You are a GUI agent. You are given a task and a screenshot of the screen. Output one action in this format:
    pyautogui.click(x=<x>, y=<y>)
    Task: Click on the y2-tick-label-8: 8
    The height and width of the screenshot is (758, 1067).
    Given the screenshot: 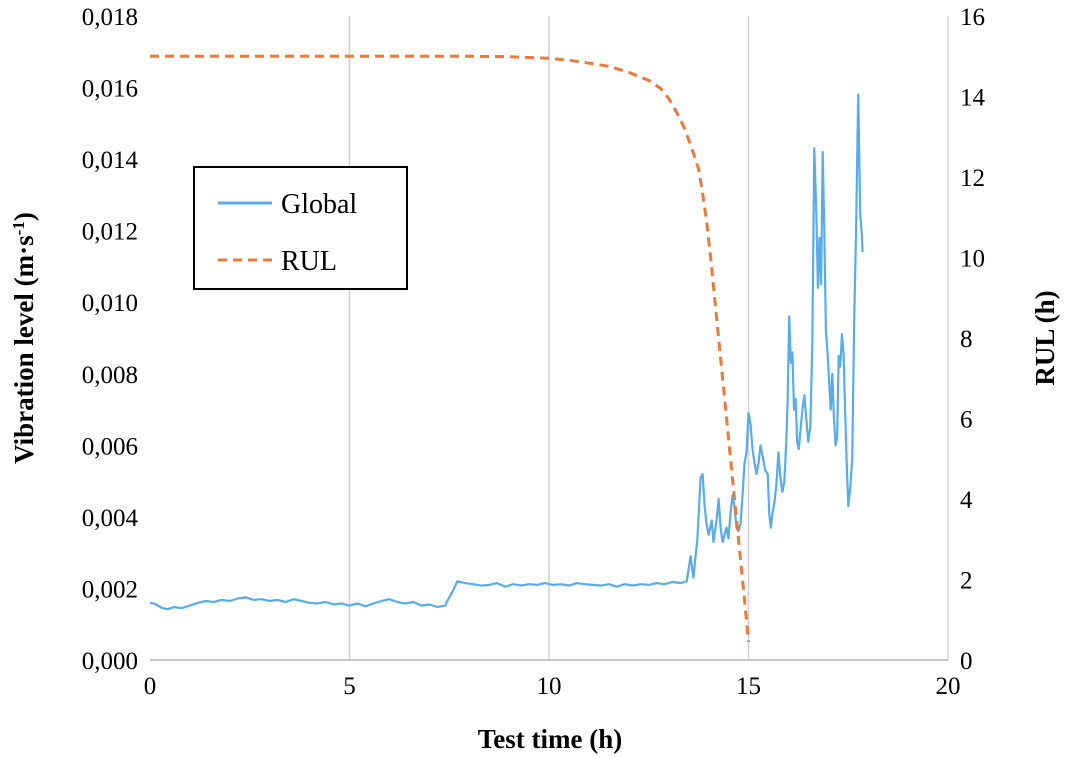 What is the action you would take?
    pyautogui.click(x=966, y=339)
    